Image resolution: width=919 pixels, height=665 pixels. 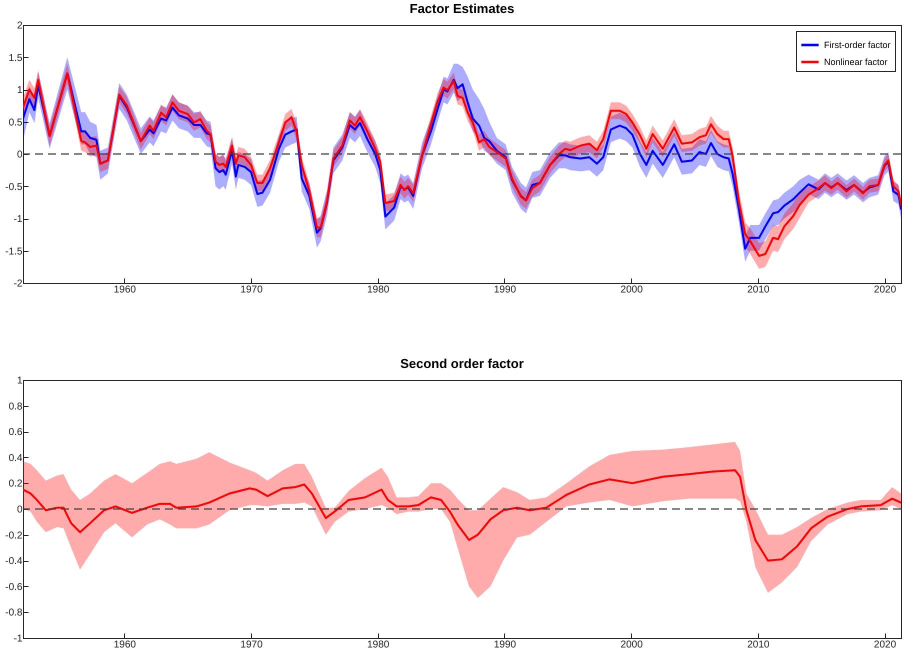 What do you see at coordinates (14, 562) in the screenshot?
I see `y-tick-label: -0.4` at bounding box center [14, 562].